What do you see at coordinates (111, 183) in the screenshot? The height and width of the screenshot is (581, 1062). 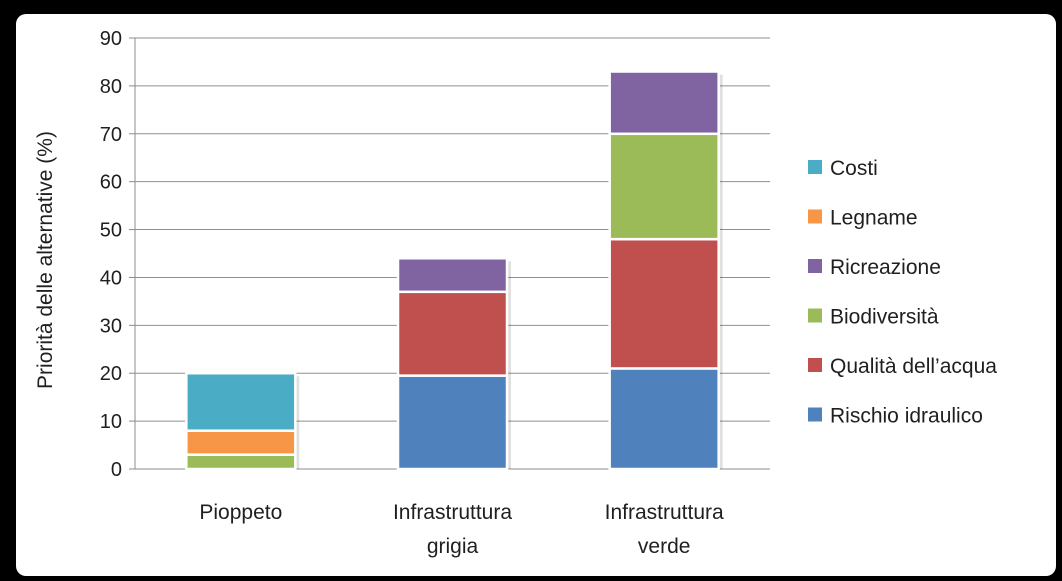 I see `y-tick-label: 60` at bounding box center [111, 183].